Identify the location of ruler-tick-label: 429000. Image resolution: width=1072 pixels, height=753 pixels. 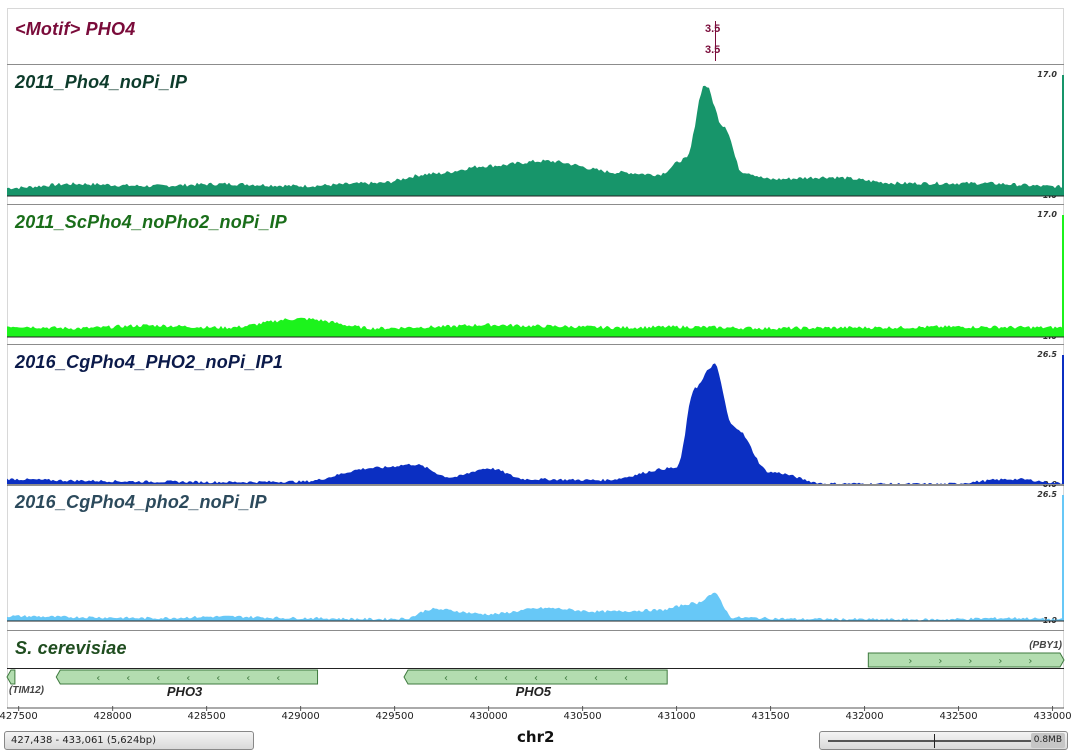
(301, 716).